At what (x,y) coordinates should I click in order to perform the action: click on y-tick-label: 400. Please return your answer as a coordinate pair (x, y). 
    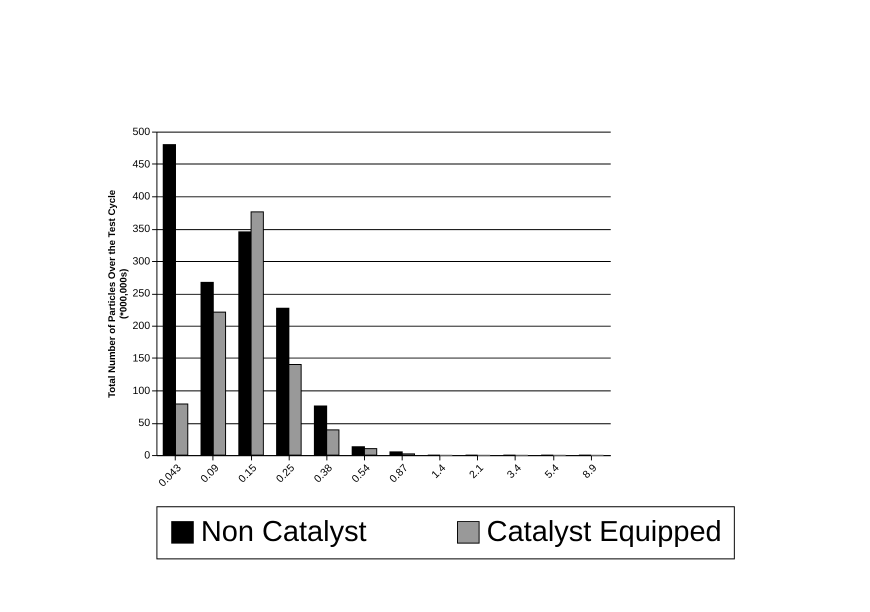
    Looking at the image, I should click on (141, 196).